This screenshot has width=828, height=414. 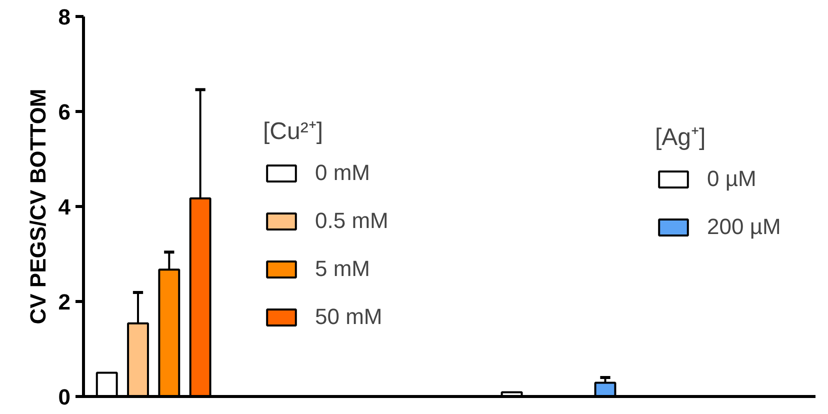 What do you see at coordinates (681, 137) in the screenshot?
I see `annotation: [Ag⁺]` at bounding box center [681, 137].